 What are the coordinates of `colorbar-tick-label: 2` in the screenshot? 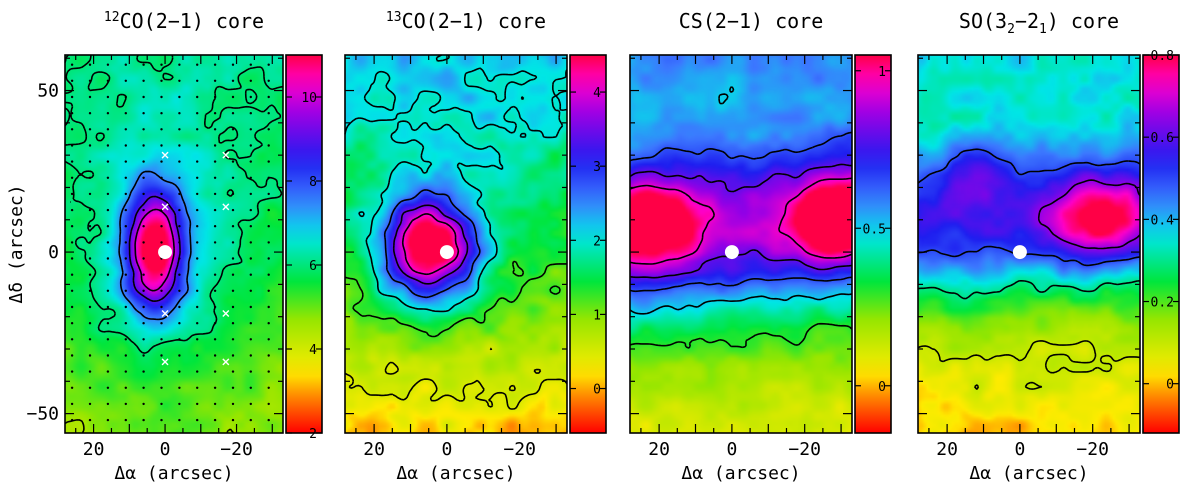 It's located at (597, 241).